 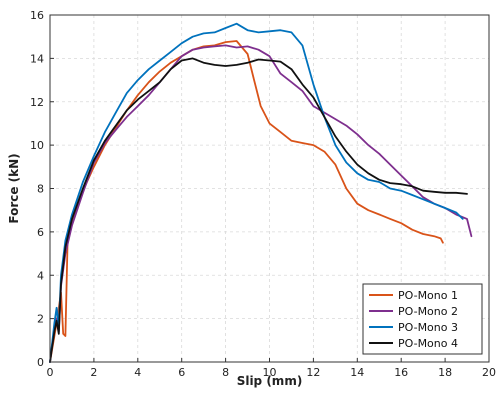 I want to click on y-tick-label: 10, so click(x=37, y=145).